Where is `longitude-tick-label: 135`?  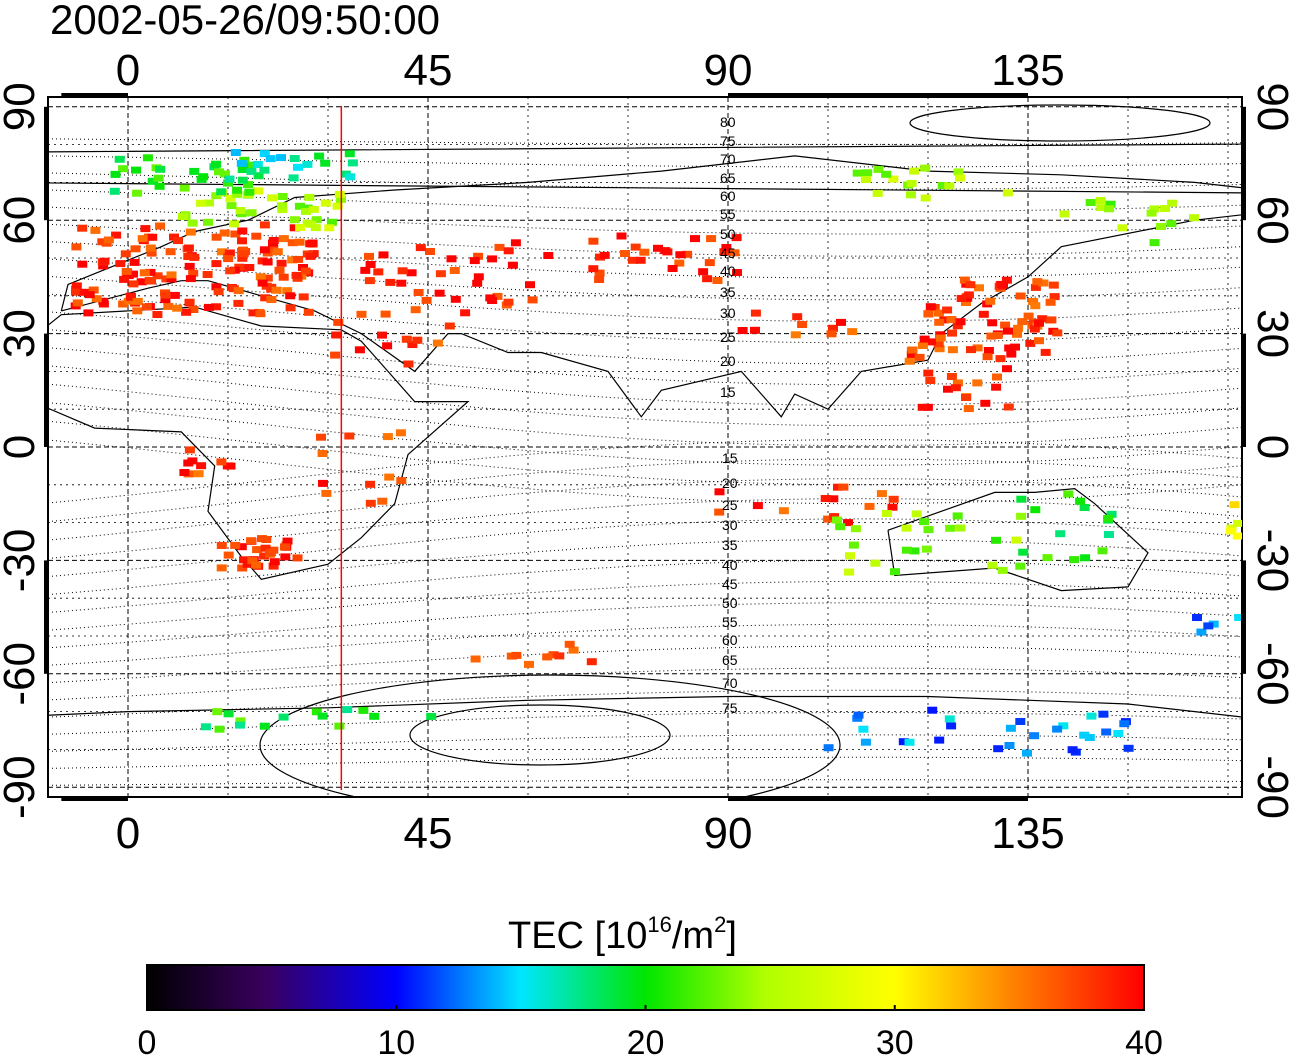 longitude-tick-label: 135 is located at coordinates (1027, 833).